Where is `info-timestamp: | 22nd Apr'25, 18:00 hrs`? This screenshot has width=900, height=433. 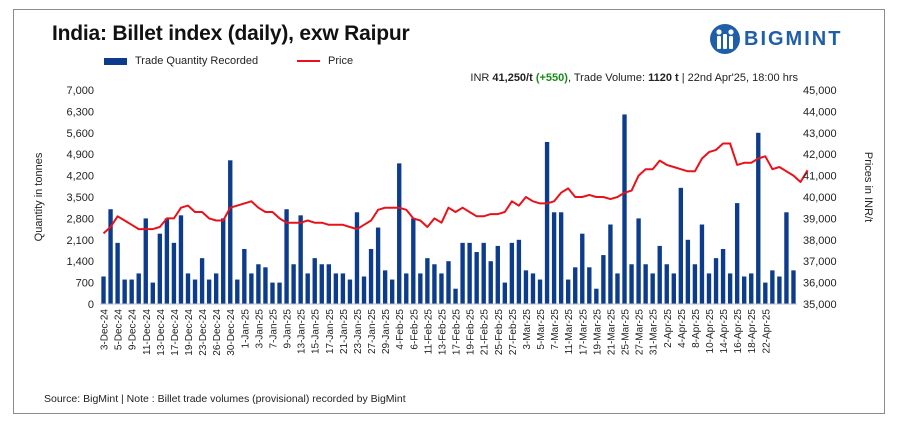
info-timestamp: | 22nd Apr'25, 18:00 hrs is located at coordinates (739, 78).